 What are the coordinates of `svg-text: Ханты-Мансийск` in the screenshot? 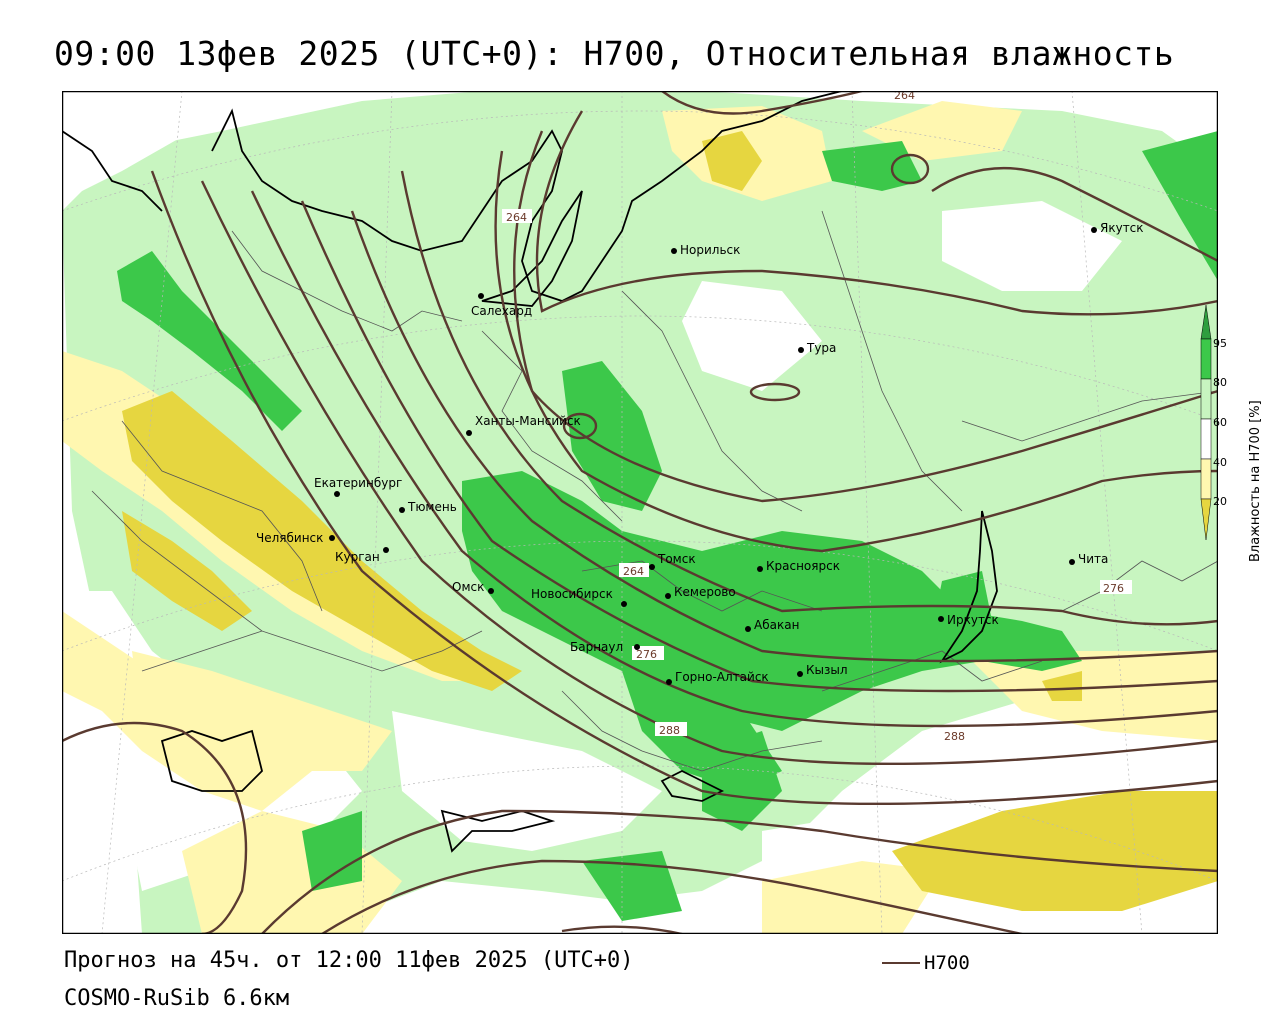 It's located at (528, 421).